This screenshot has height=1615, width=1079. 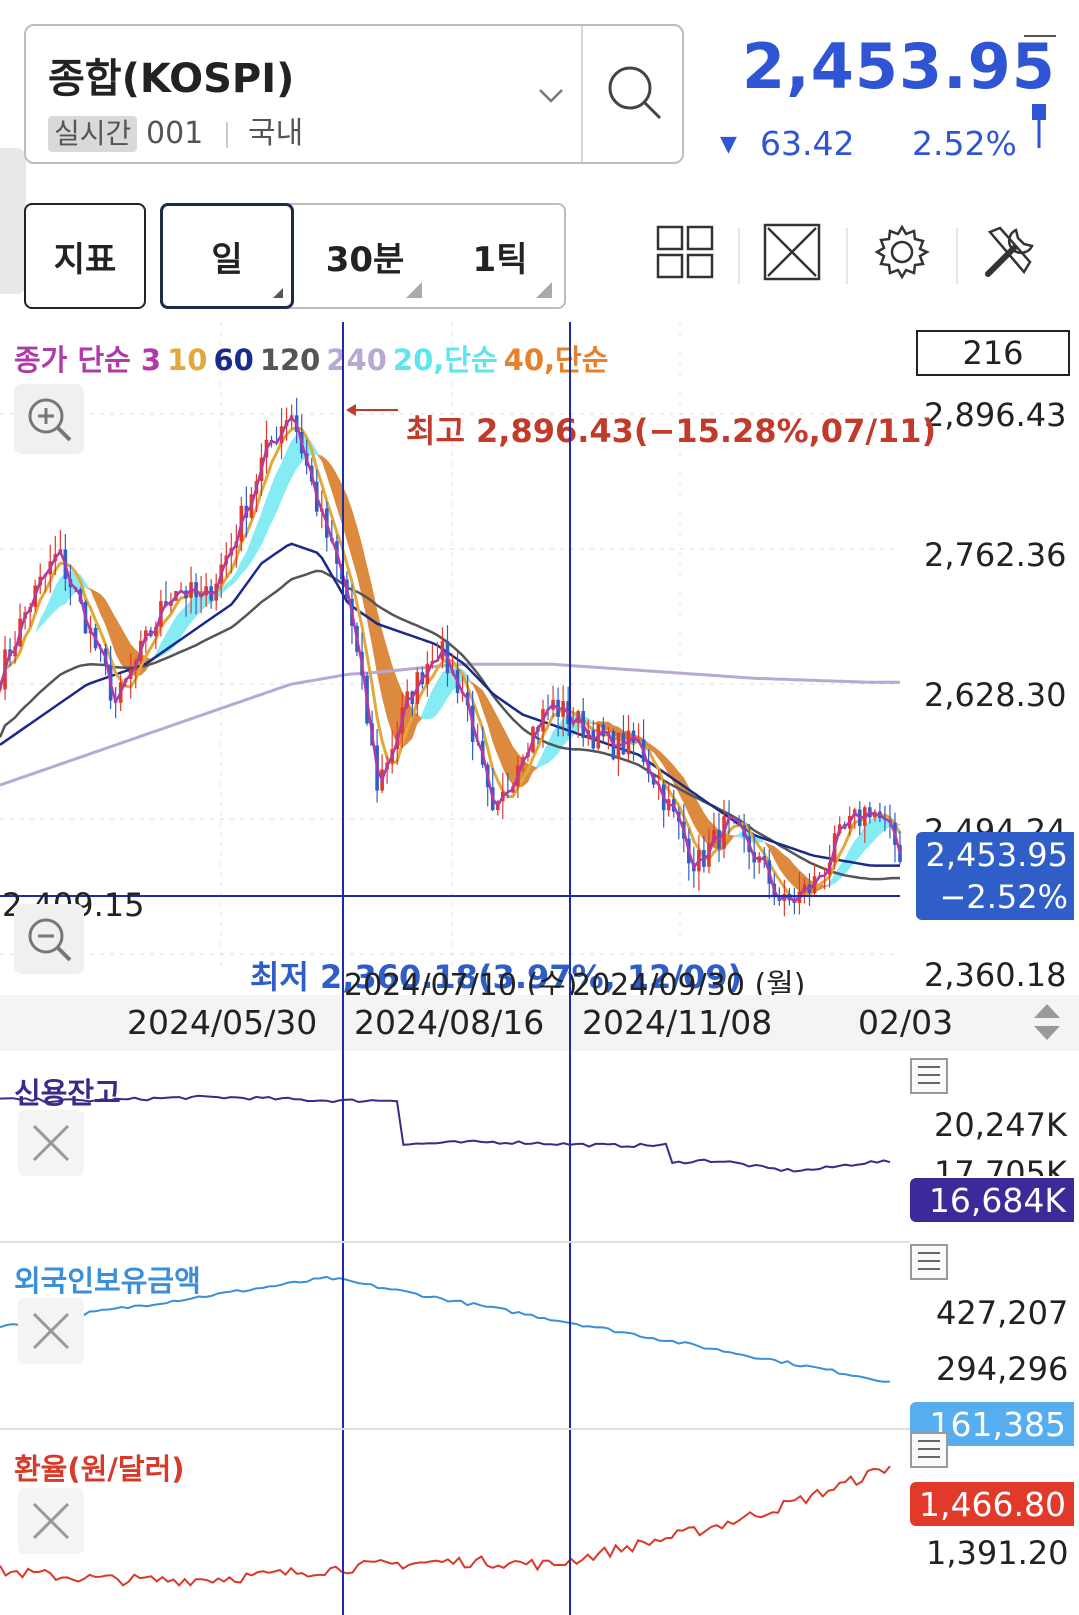 What do you see at coordinates (997, 855) in the screenshot?
I see `current-price-tag-value: 2,453.95` at bounding box center [997, 855].